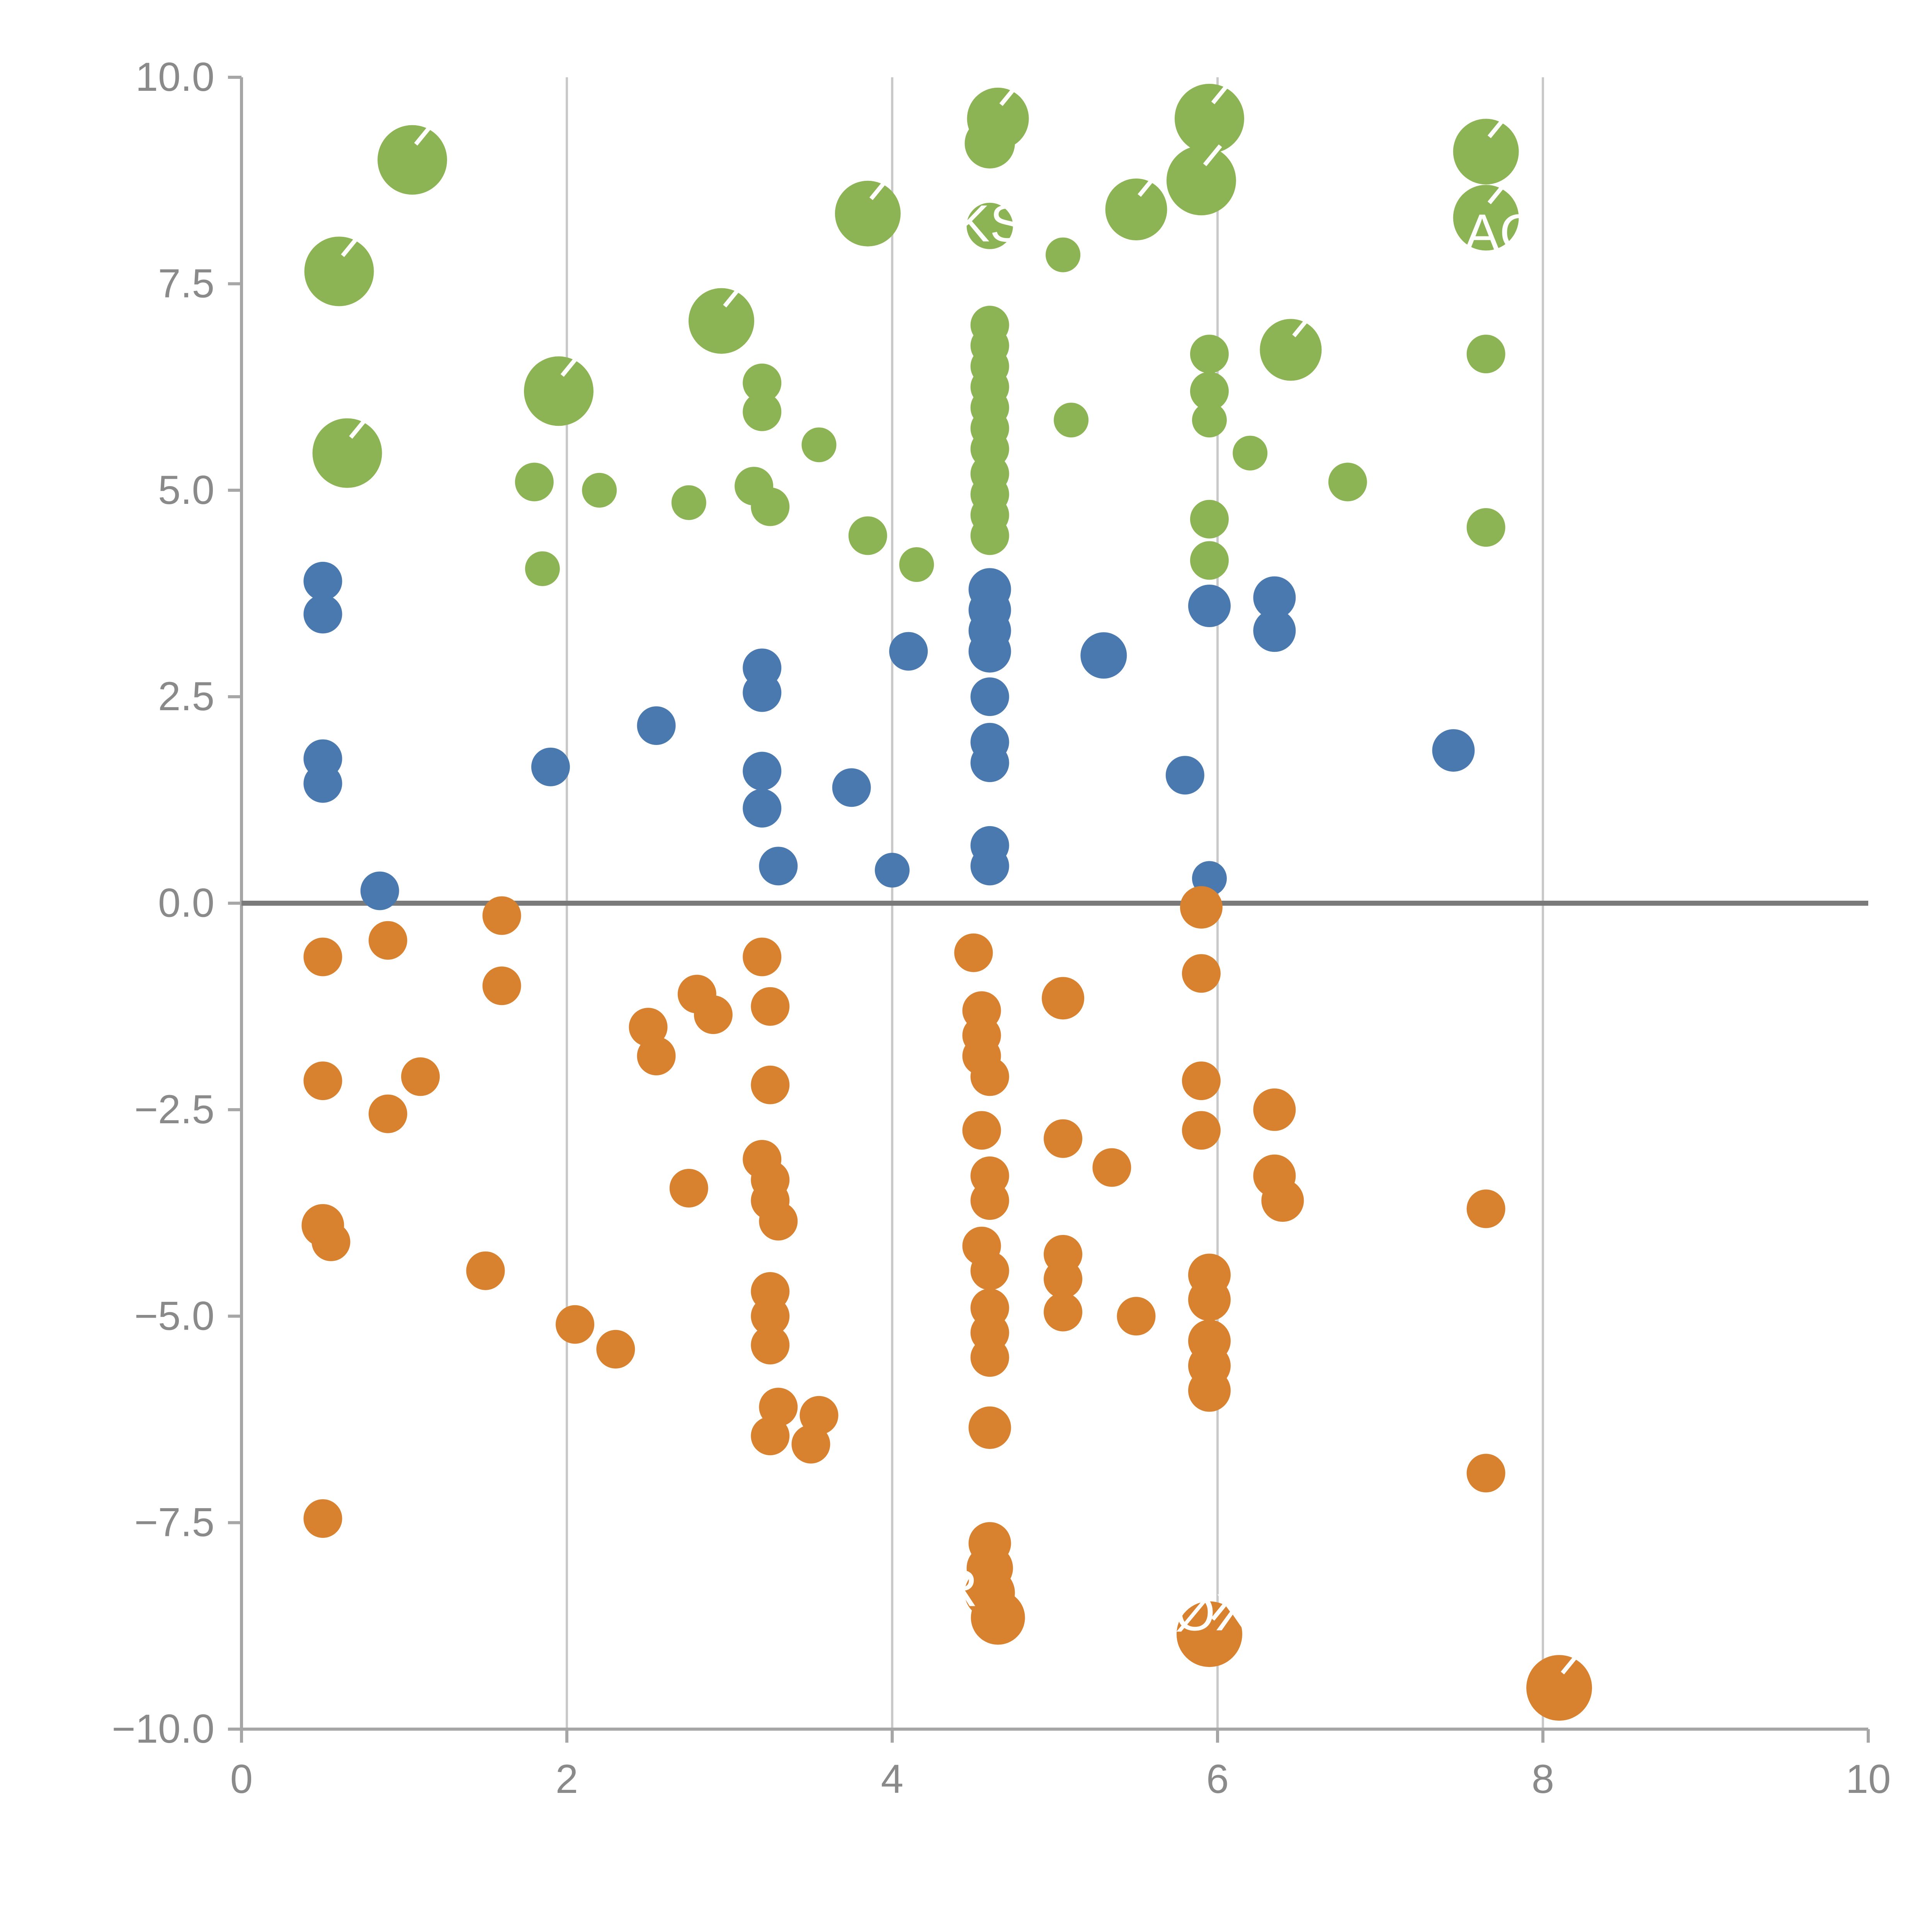  I want to click on y-tick-label: −2.5, so click(174, 1109).